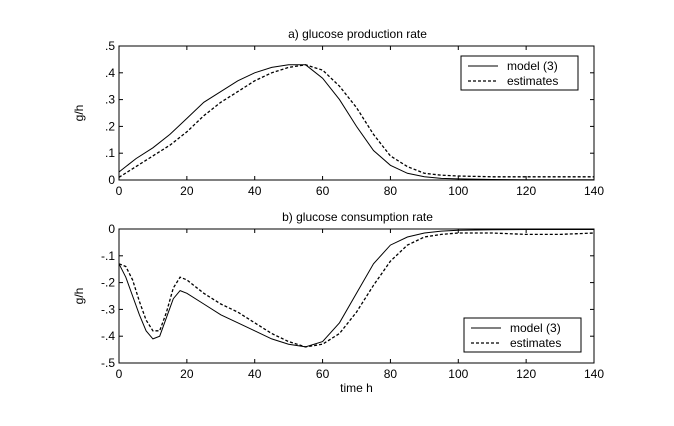 This screenshot has width=674, height=426. Describe the element at coordinates (110, 46) in the screenshot. I see `y-tick-label: .5` at that location.